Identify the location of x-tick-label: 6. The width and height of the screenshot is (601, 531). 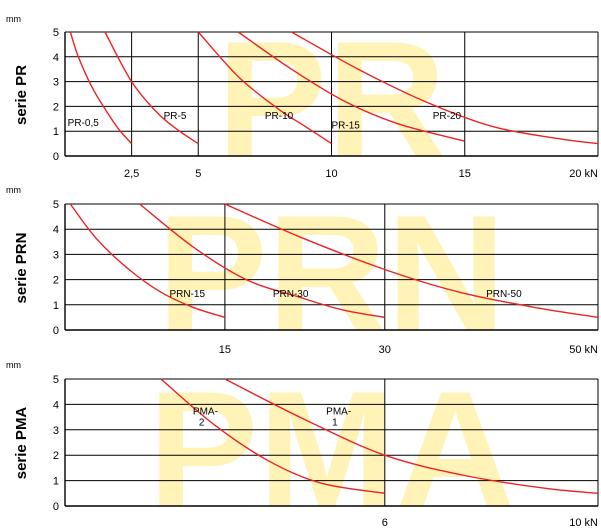
(385, 523).